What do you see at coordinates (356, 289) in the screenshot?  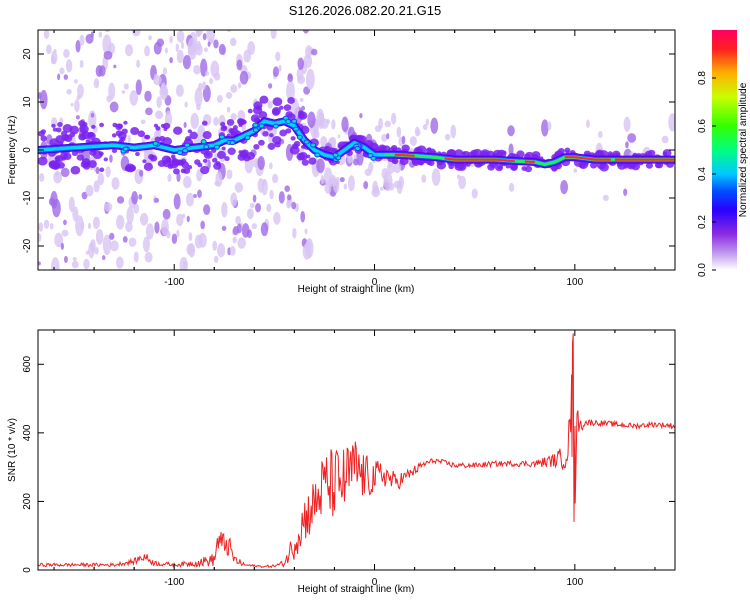 I see `spectrogram-x-label: Height of straight line (km)` at bounding box center [356, 289].